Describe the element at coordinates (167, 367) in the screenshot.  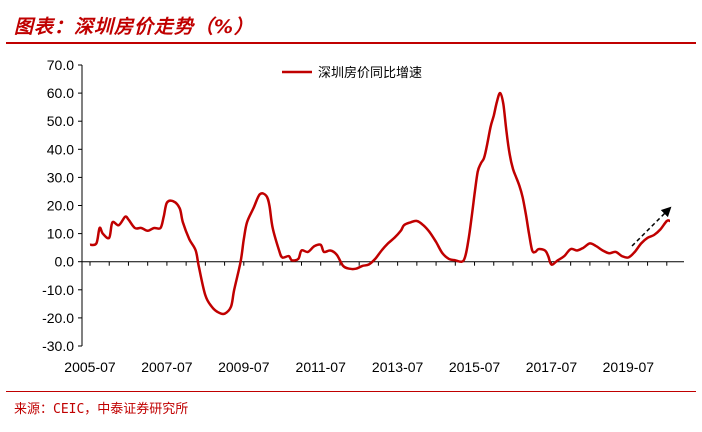
I see `x-tick-label: 2007-07` at that location.